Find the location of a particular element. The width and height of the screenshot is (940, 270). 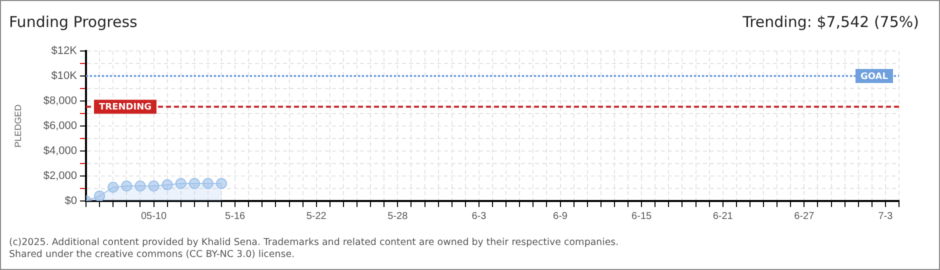

x-tick-label: 05-10 is located at coordinates (153, 216).